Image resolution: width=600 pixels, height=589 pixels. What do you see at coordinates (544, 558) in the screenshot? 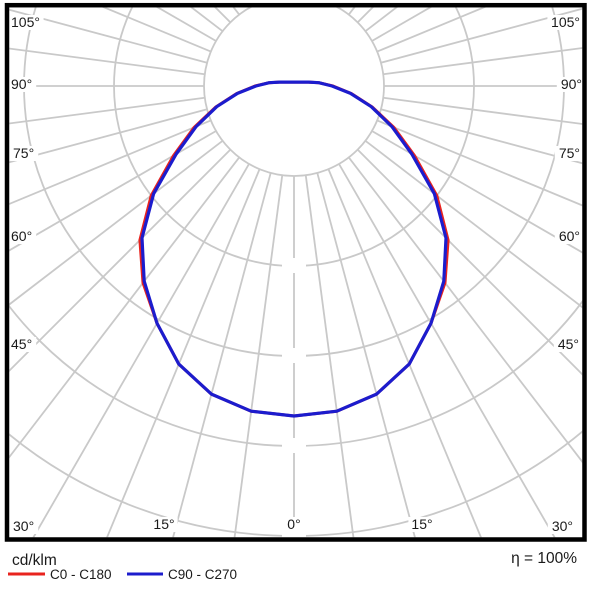
I see `efficiency-label: η = 100%` at bounding box center [544, 558].